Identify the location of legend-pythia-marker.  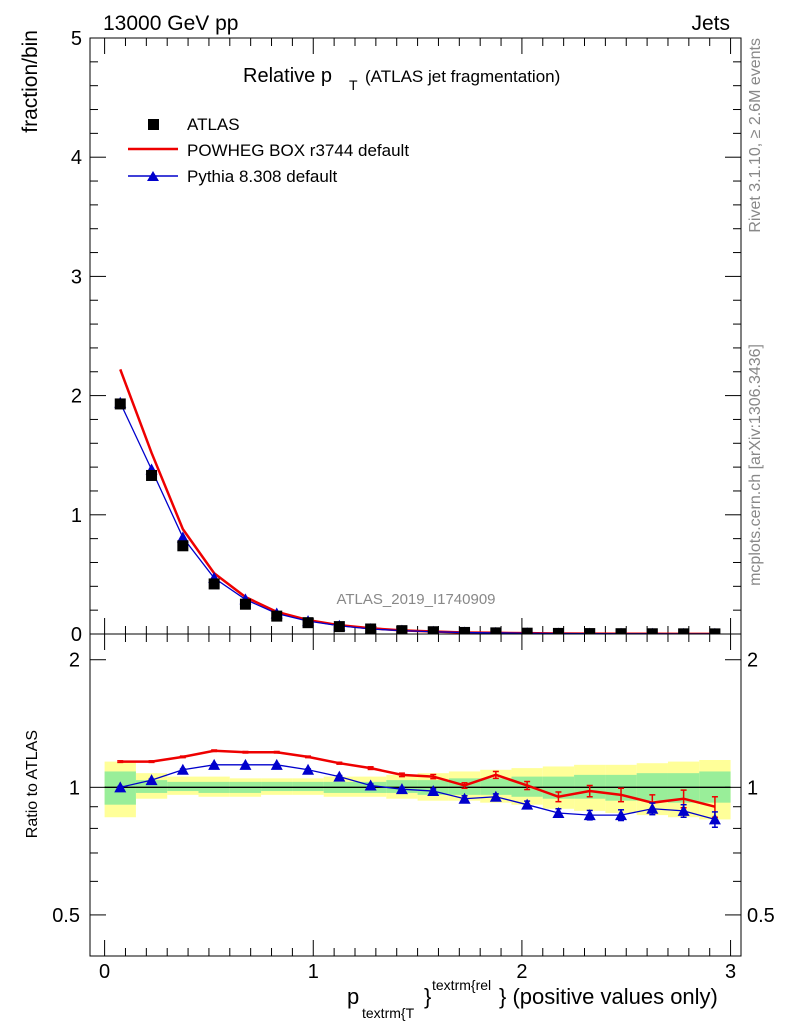
(153, 176).